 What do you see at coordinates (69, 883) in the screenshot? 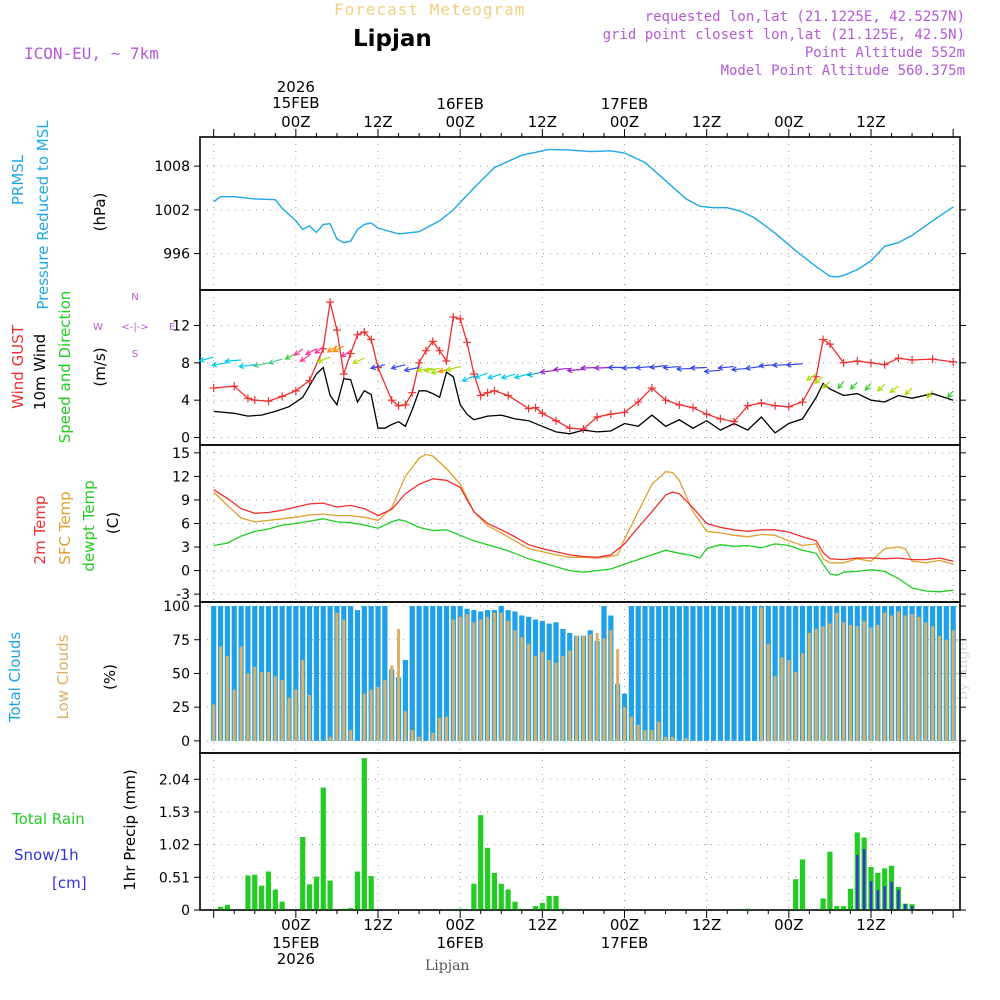
I see `snow-unit-legend: [cm]` at bounding box center [69, 883].